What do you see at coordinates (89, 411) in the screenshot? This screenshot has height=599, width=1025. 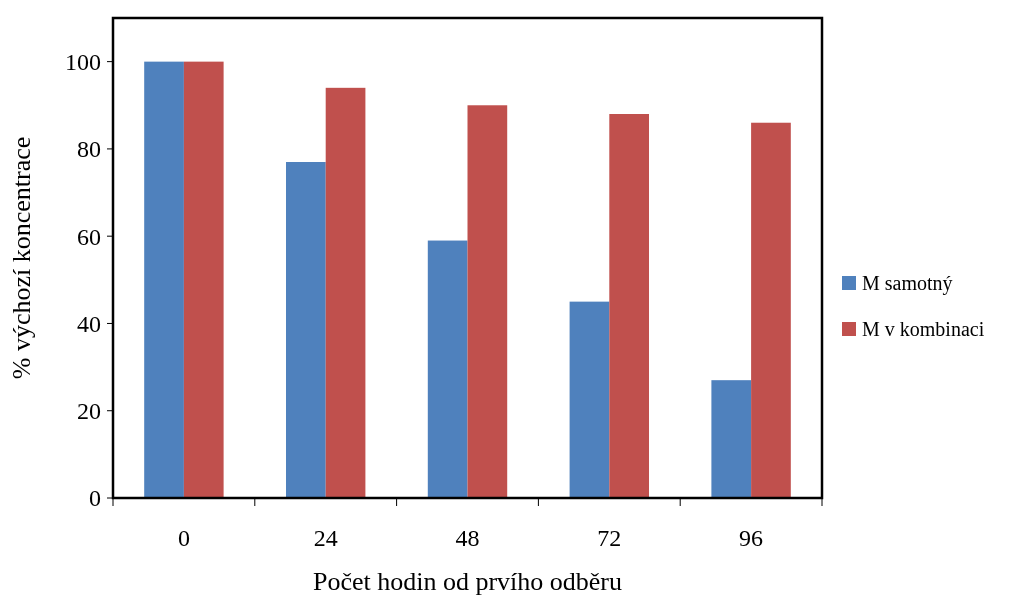 I see `y-tick-label: 20` at bounding box center [89, 411].